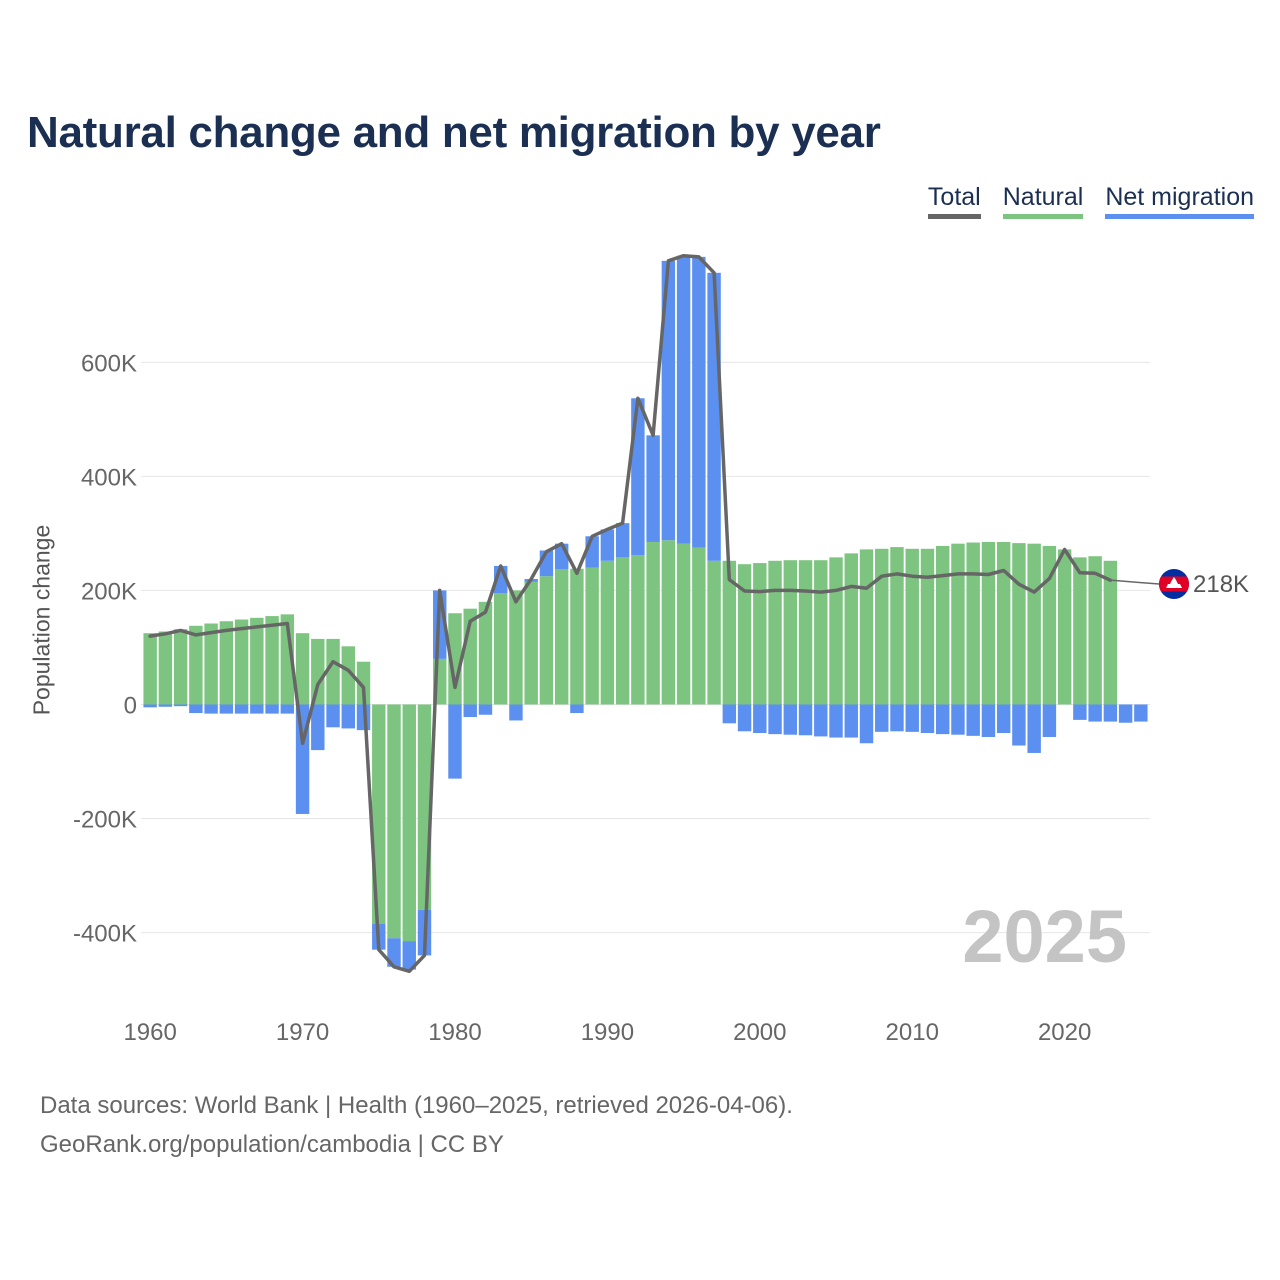  What do you see at coordinates (272, 1144) in the screenshot?
I see `source-line-2: GeoRank.org/population/cambodia | CC BY` at bounding box center [272, 1144].